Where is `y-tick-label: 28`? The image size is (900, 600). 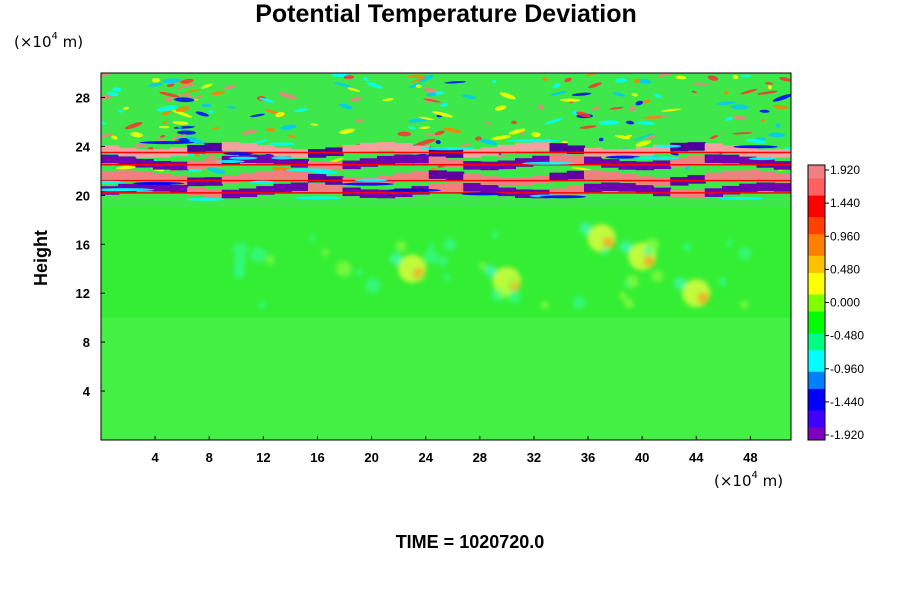 y-tick-label: 28 is located at coordinates (83, 97).